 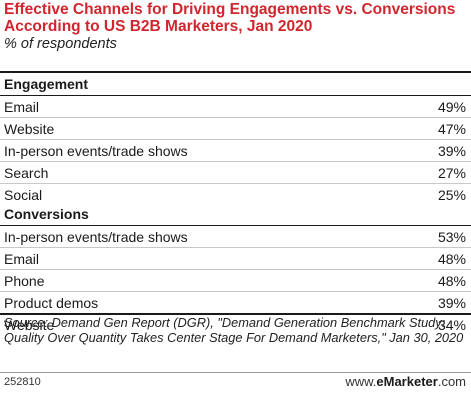 What do you see at coordinates (22, 382) in the screenshot?
I see `chart-id: 252810` at bounding box center [22, 382].